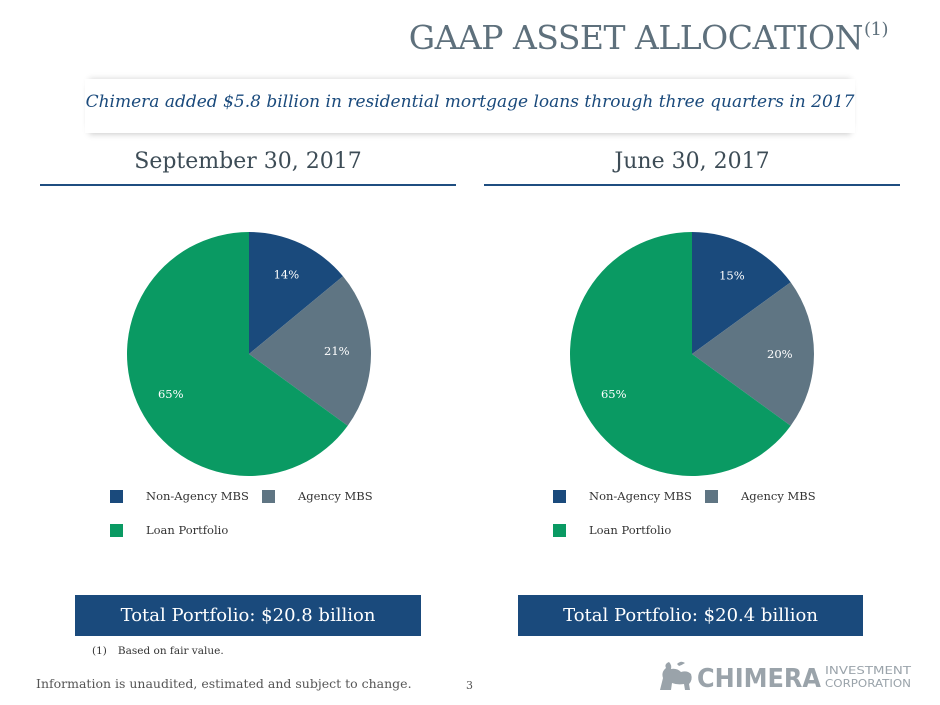 The width and height of the screenshot is (940, 705). I want to click on legend-item-loan-portfolio-right: Loan Portfolio, so click(612, 530).